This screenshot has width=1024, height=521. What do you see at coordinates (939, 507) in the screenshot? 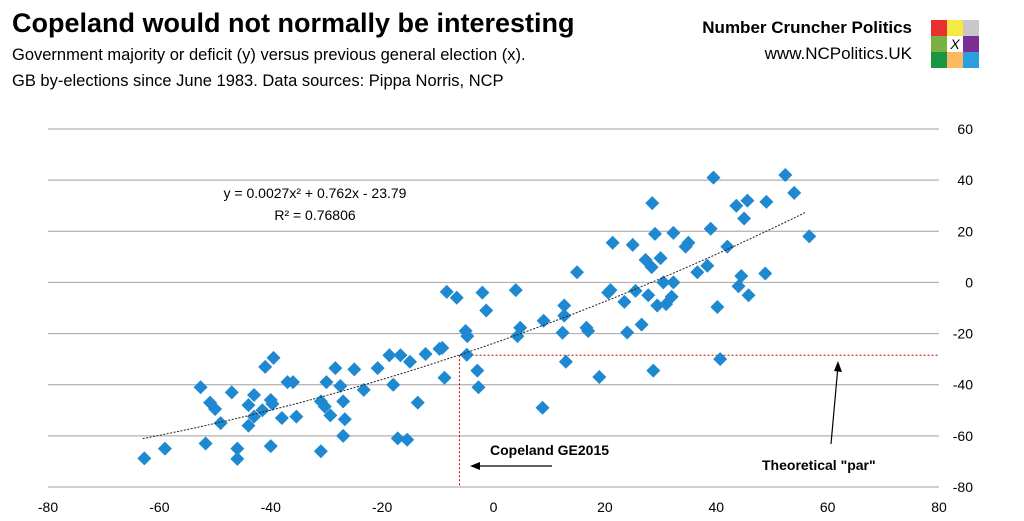
I see `x-tick-label: 80` at bounding box center [939, 507].